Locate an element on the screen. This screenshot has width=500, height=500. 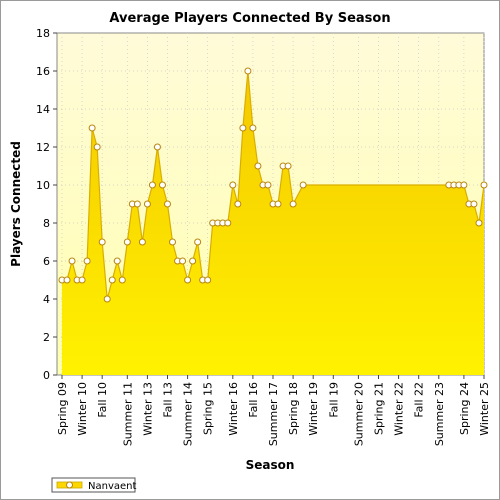
y-tick-label-4: 8 is located at coordinates (46, 223).